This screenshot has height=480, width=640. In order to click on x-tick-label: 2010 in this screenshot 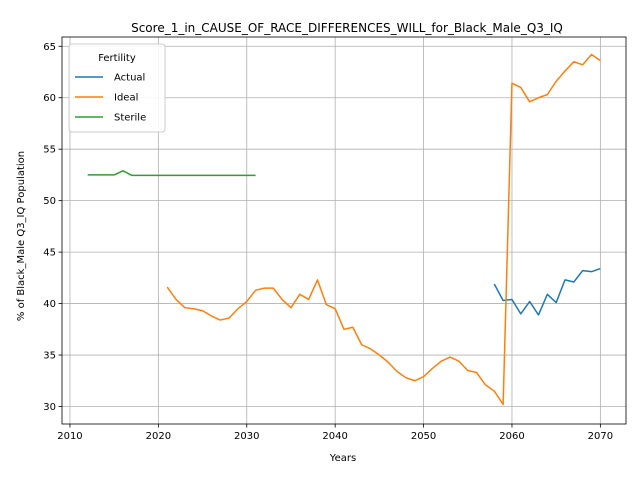, I will do `click(69, 436)`.